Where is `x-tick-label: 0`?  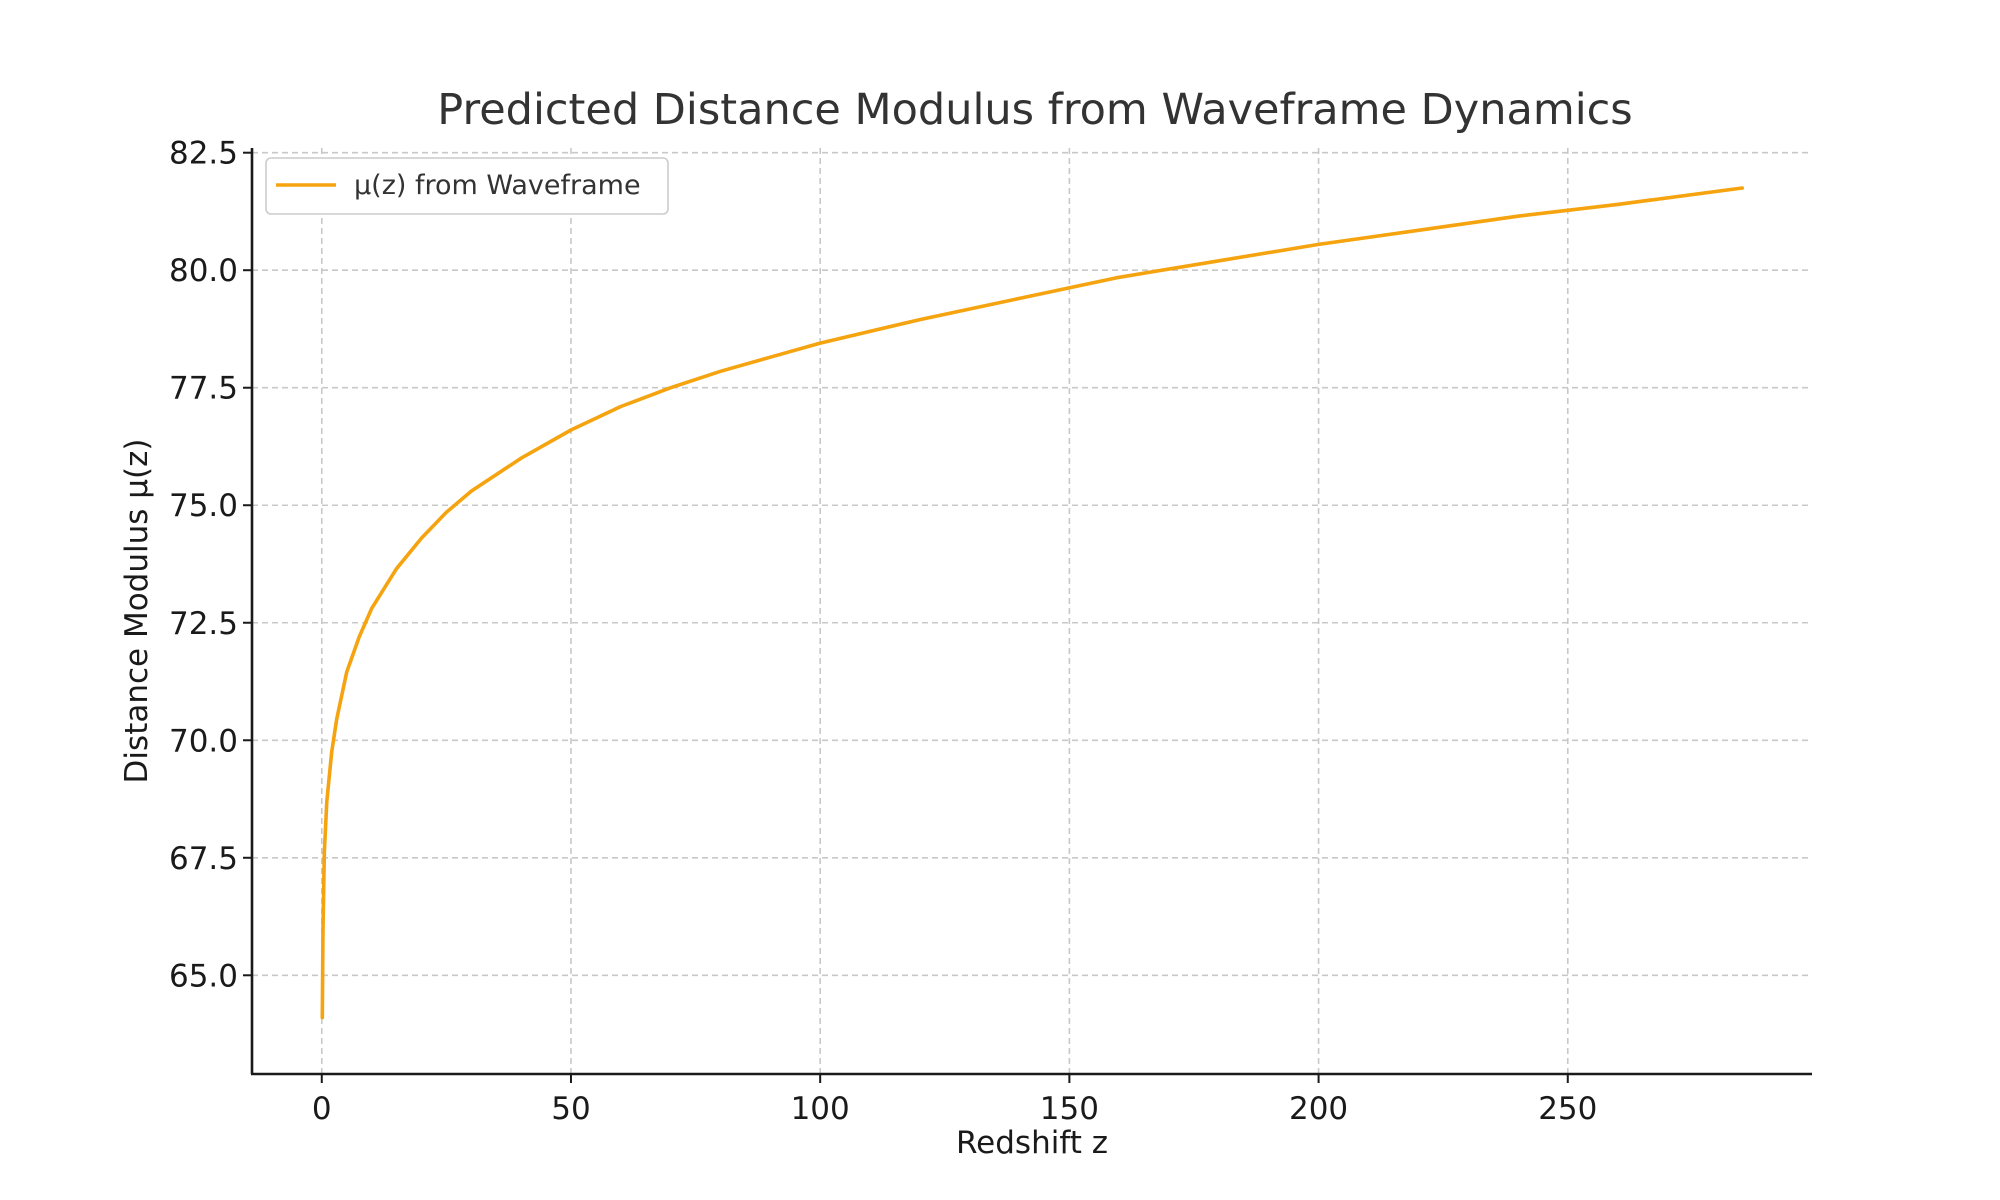 x-tick-label: 0 is located at coordinates (322, 1109).